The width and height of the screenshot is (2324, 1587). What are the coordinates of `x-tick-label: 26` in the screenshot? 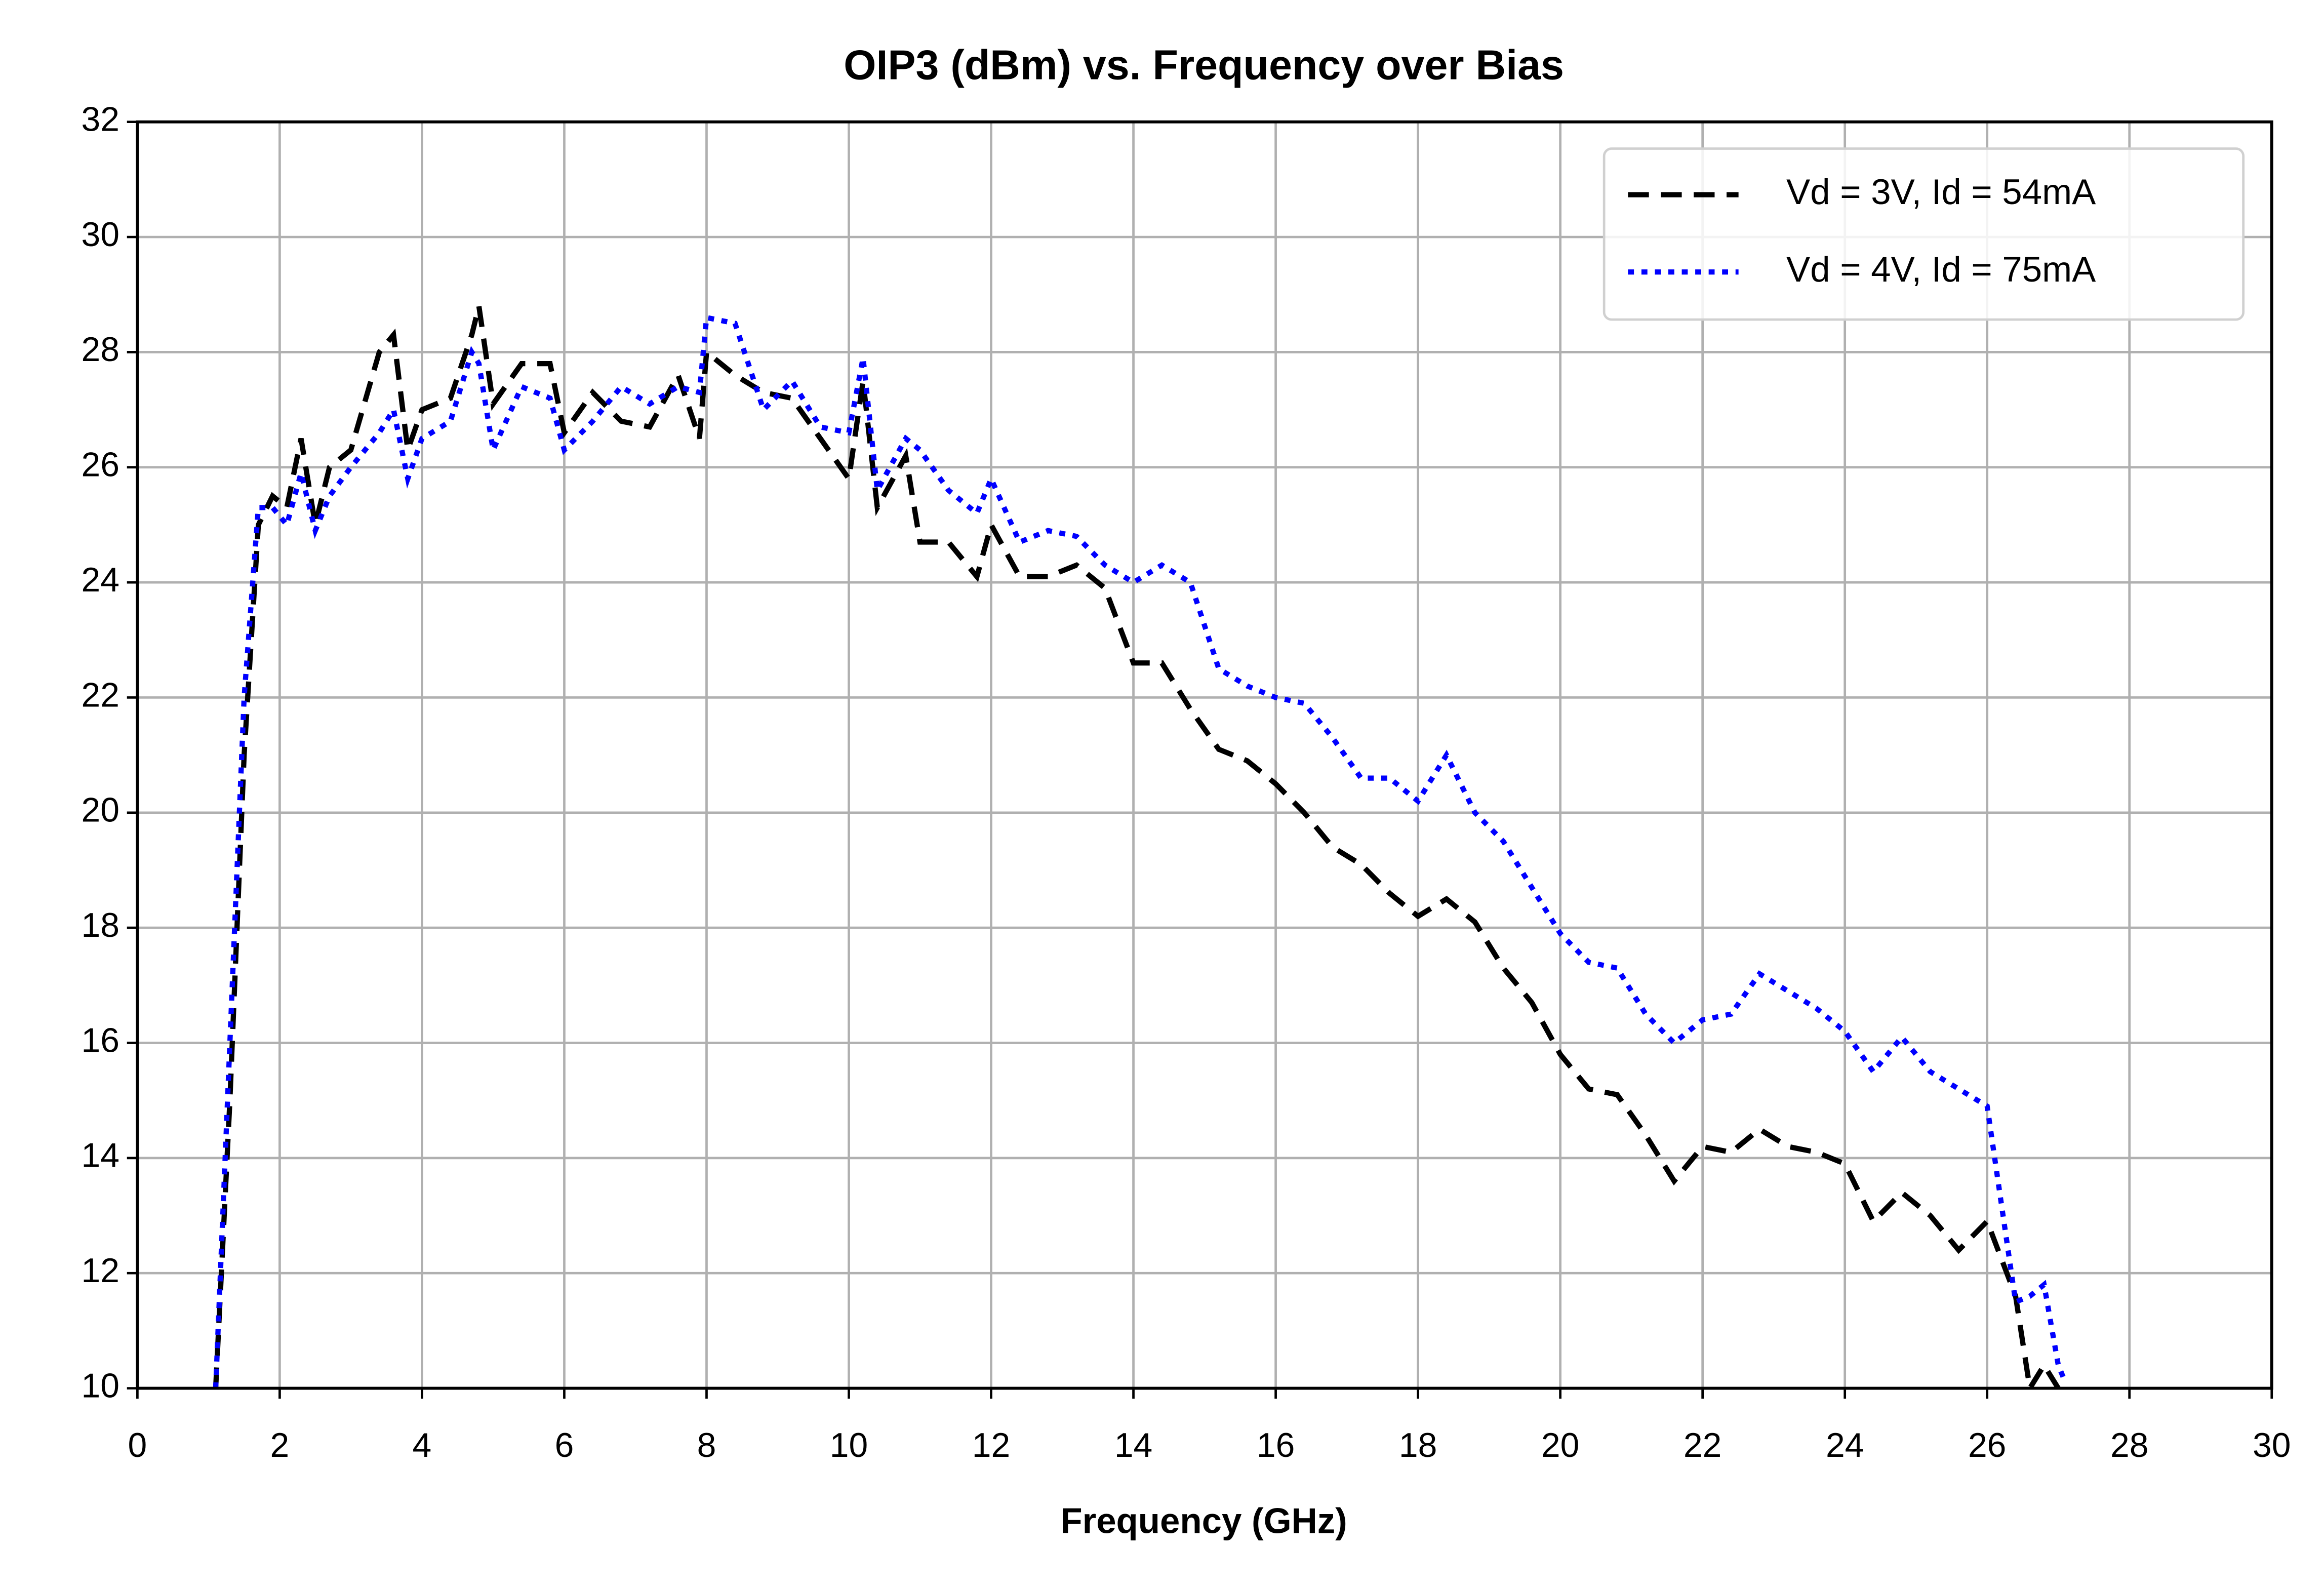 It's located at (1987, 1445).